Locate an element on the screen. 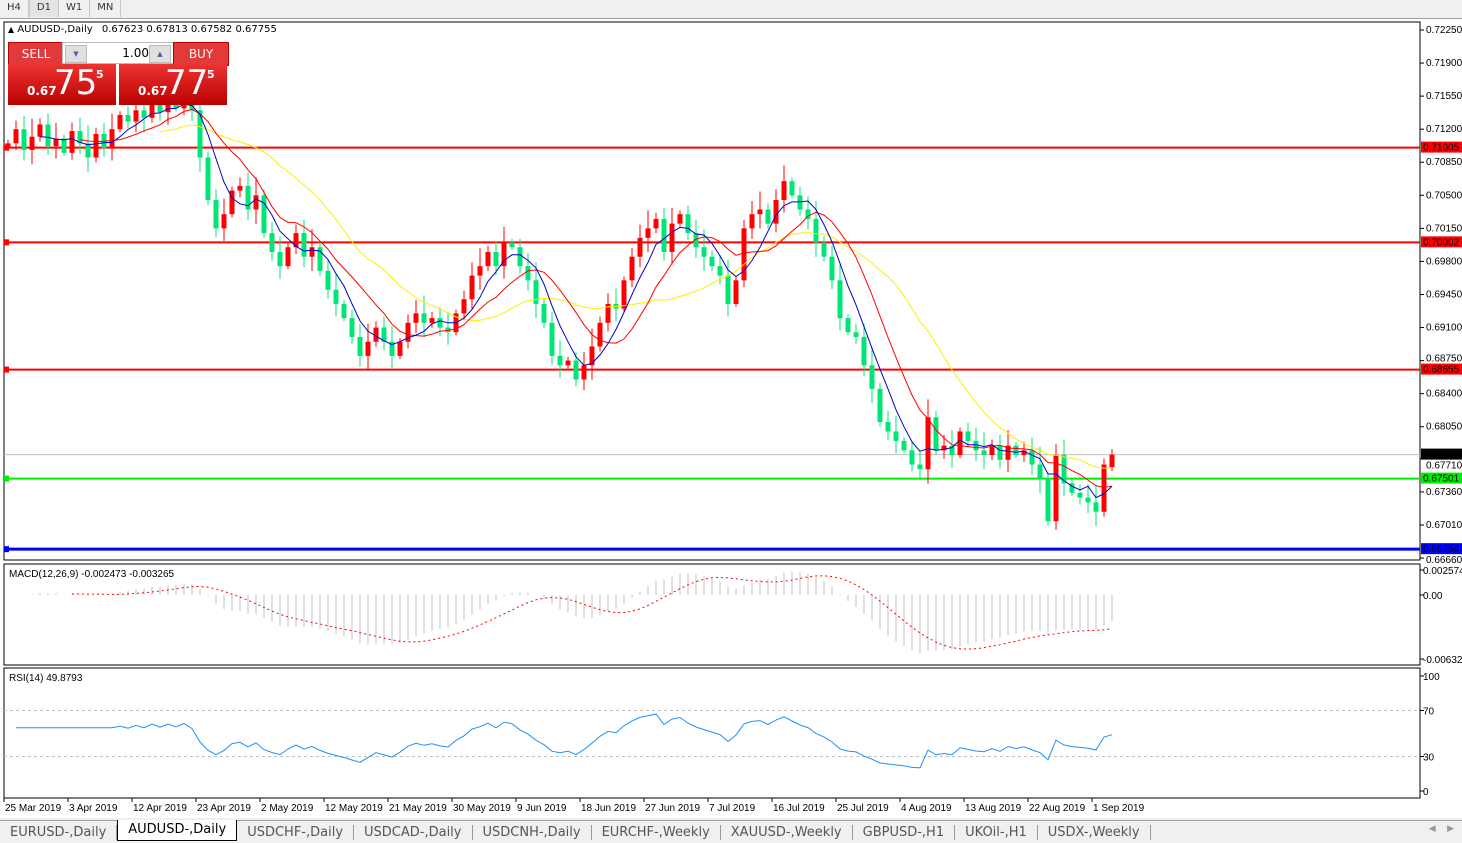 This screenshot has width=1462, height=843. date-label: 12 Apr 2019 is located at coordinates (160, 808).